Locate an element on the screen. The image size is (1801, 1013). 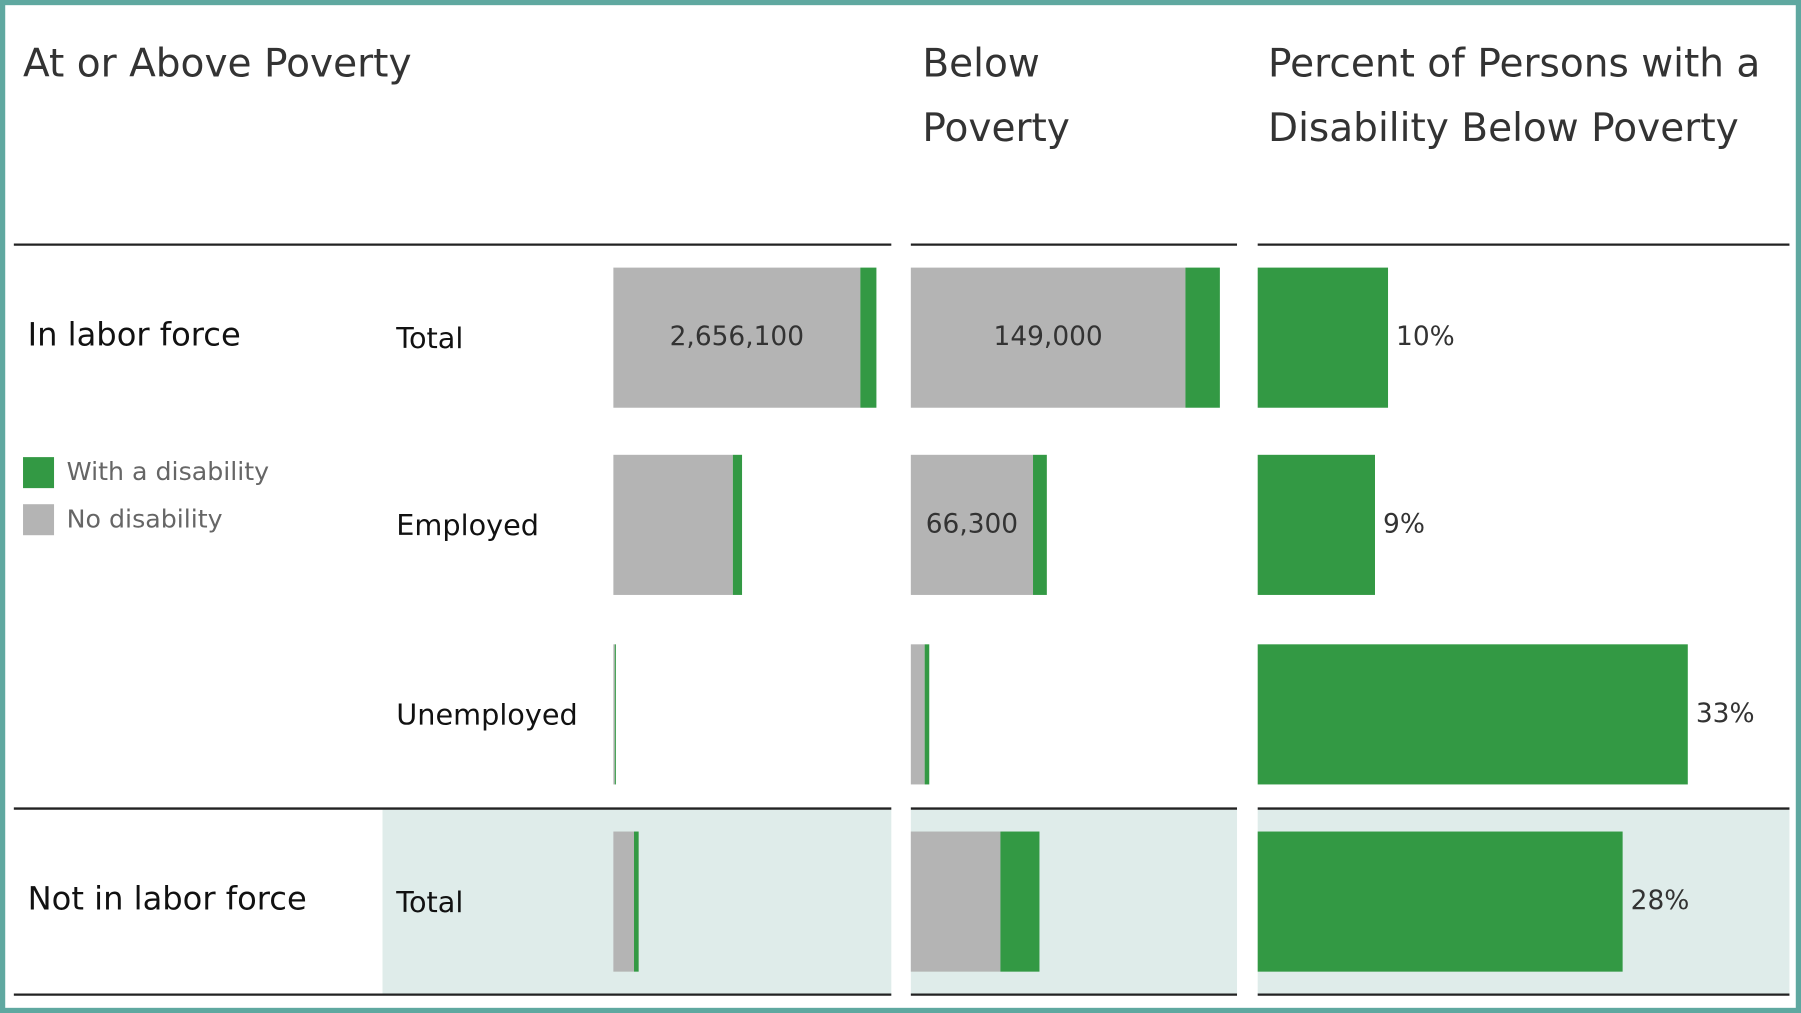
value-label: 2,656,100 is located at coordinates (737, 336).